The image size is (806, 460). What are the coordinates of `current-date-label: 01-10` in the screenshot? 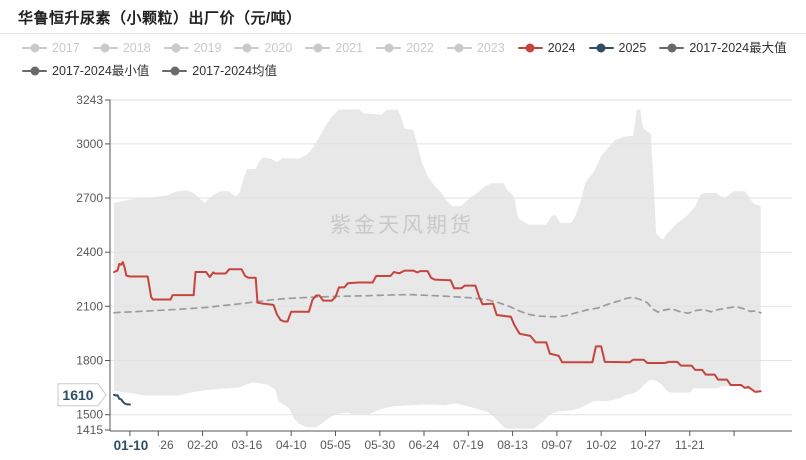 It's located at (131, 445).